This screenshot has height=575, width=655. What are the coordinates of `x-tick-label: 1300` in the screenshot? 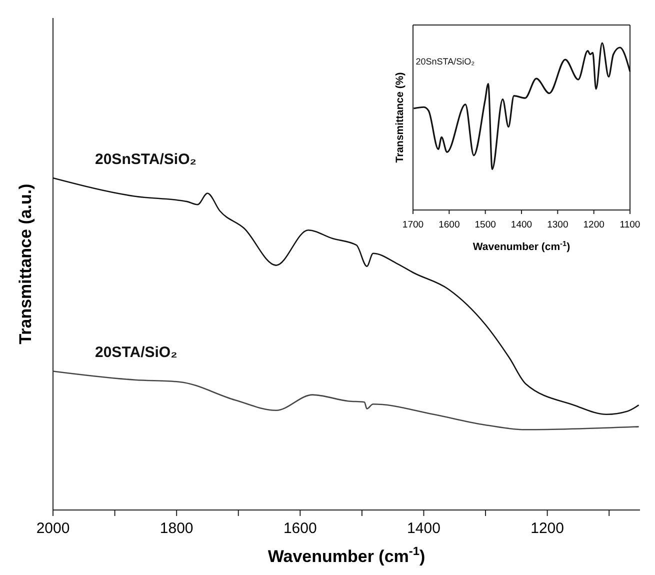 It's located at (557, 225).